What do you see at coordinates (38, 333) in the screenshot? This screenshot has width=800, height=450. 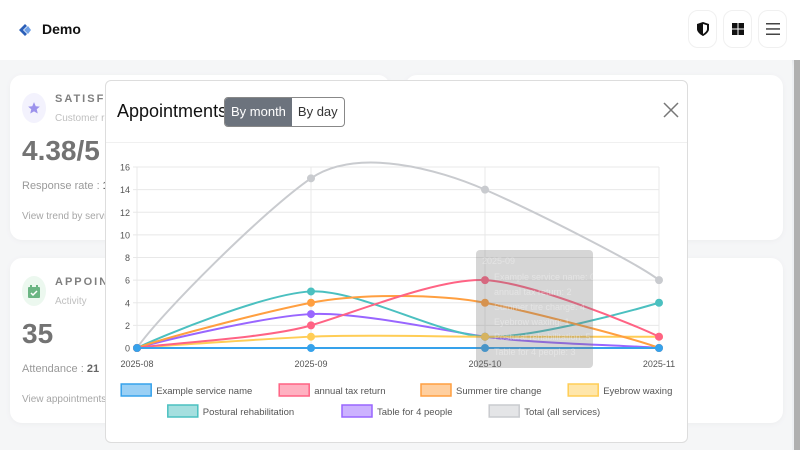 I see `card-value: 35` at bounding box center [38, 333].